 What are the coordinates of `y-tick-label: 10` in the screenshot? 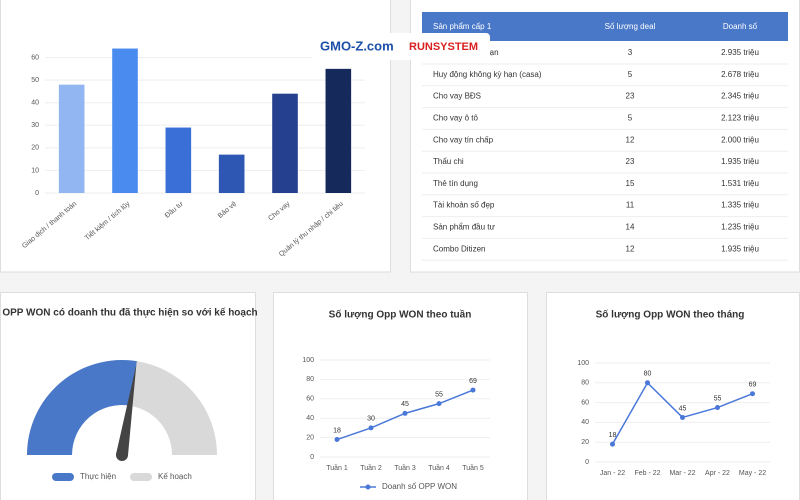 It's located at (35, 170).